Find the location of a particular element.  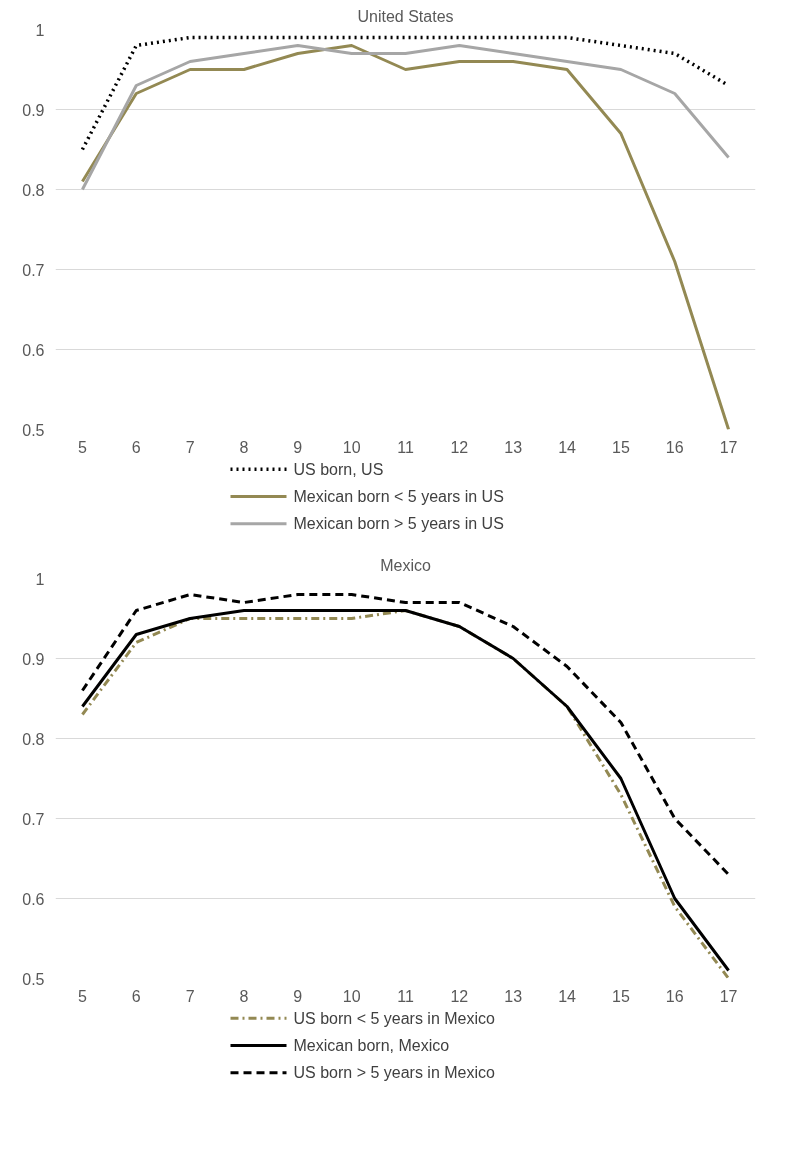

legend-label: Mexican born > 5 years in US is located at coordinates (398, 524).